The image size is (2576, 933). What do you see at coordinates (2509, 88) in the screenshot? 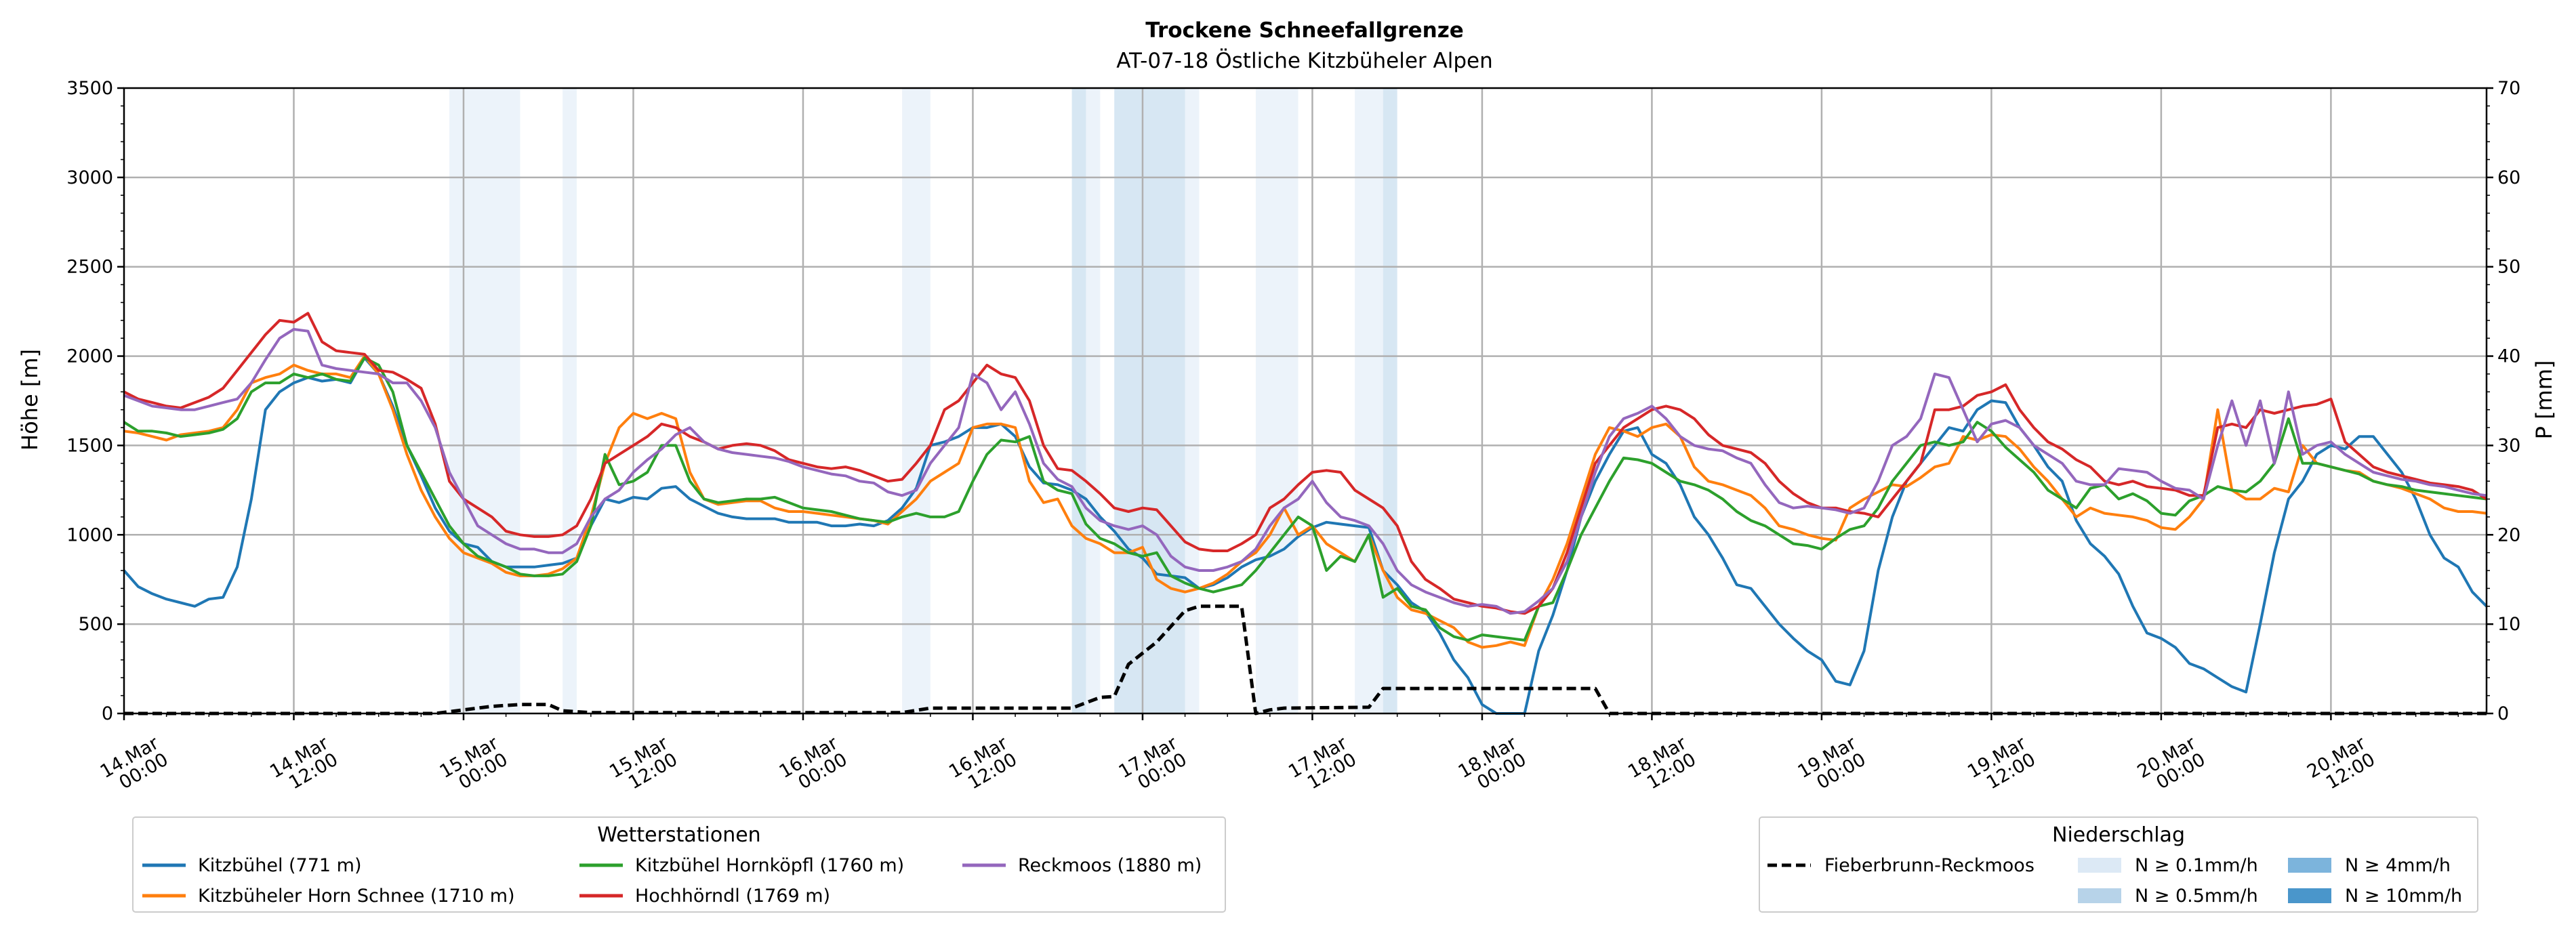
I see `y-tick-label-right-7: 70` at bounding box center [2509, 88].